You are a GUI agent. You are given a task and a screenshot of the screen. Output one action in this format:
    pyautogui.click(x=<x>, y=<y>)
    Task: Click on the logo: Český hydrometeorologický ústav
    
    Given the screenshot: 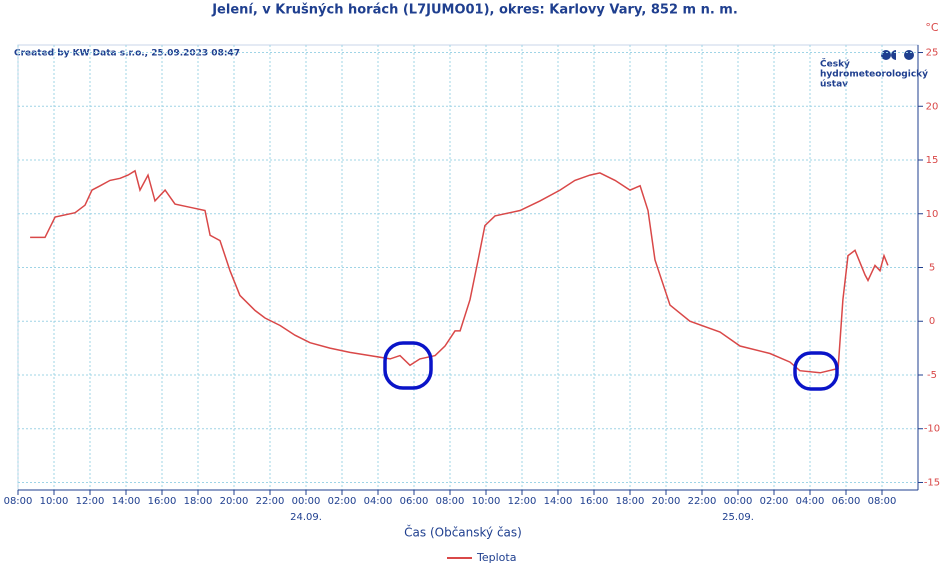 What is the action you would take?
    pyautogui.click(x=874, y=70)
    